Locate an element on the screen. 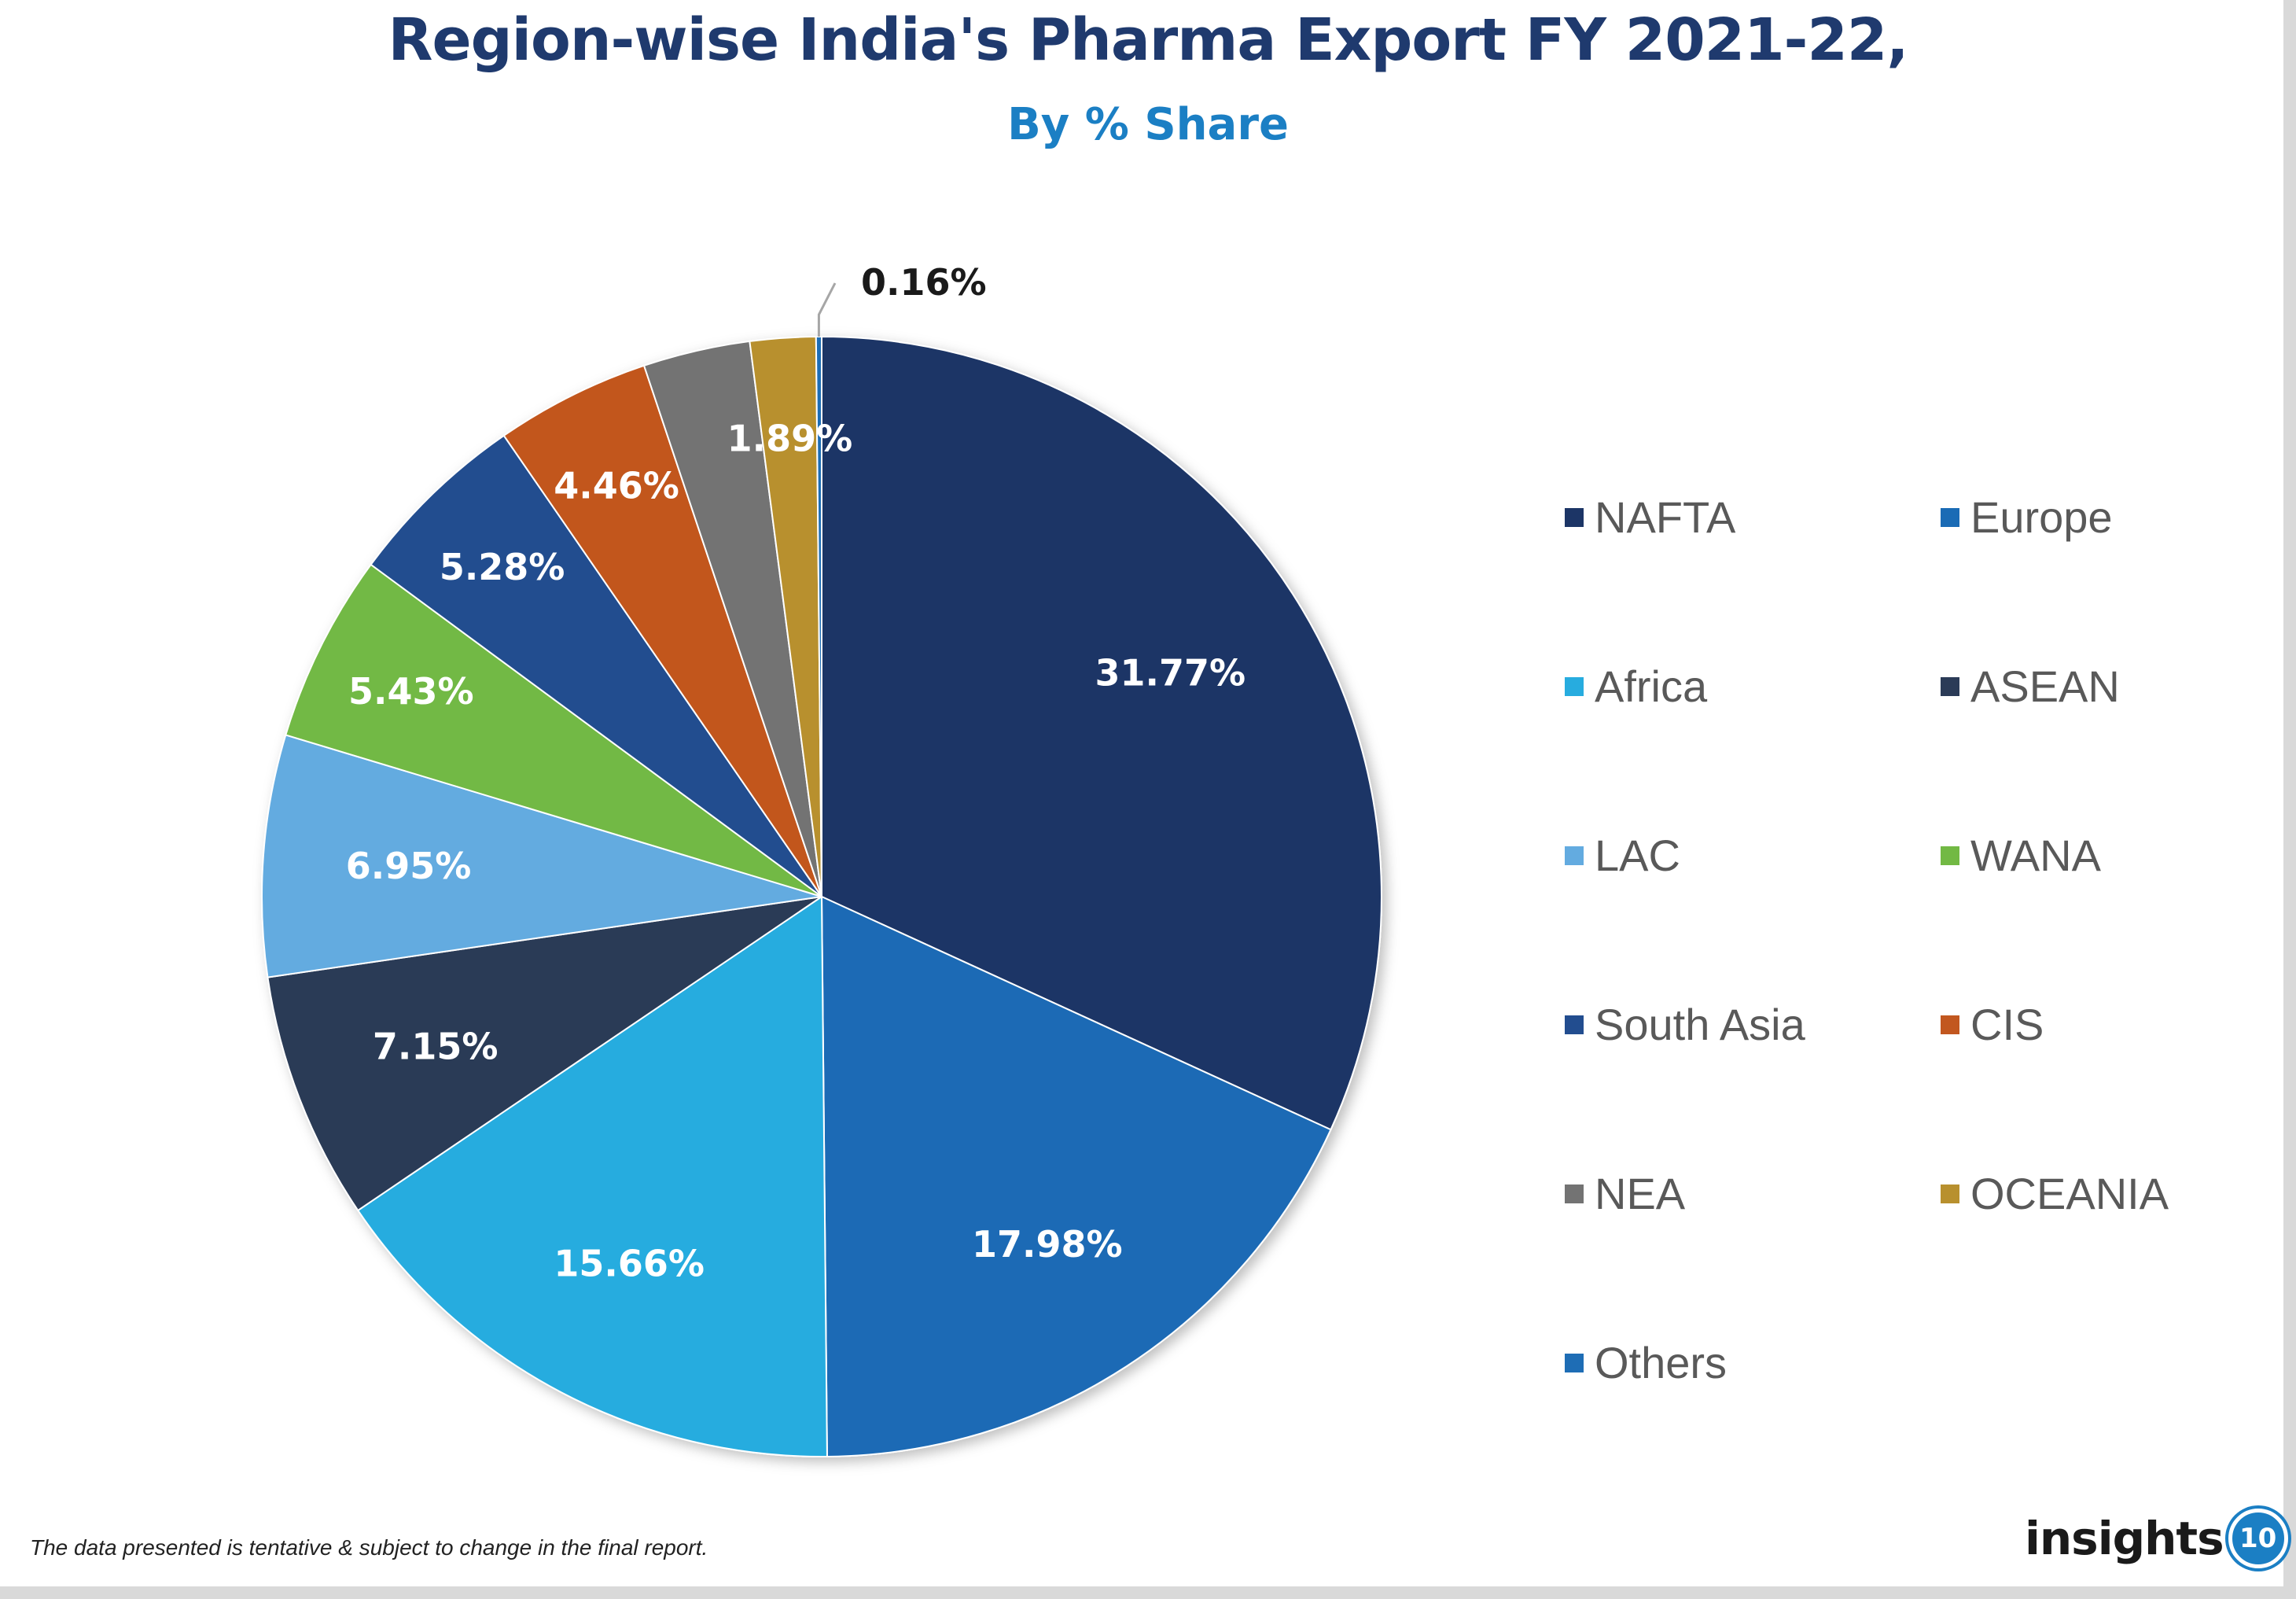  legend-item-nafta: NAFTA is located at coordinates (1650, 517).